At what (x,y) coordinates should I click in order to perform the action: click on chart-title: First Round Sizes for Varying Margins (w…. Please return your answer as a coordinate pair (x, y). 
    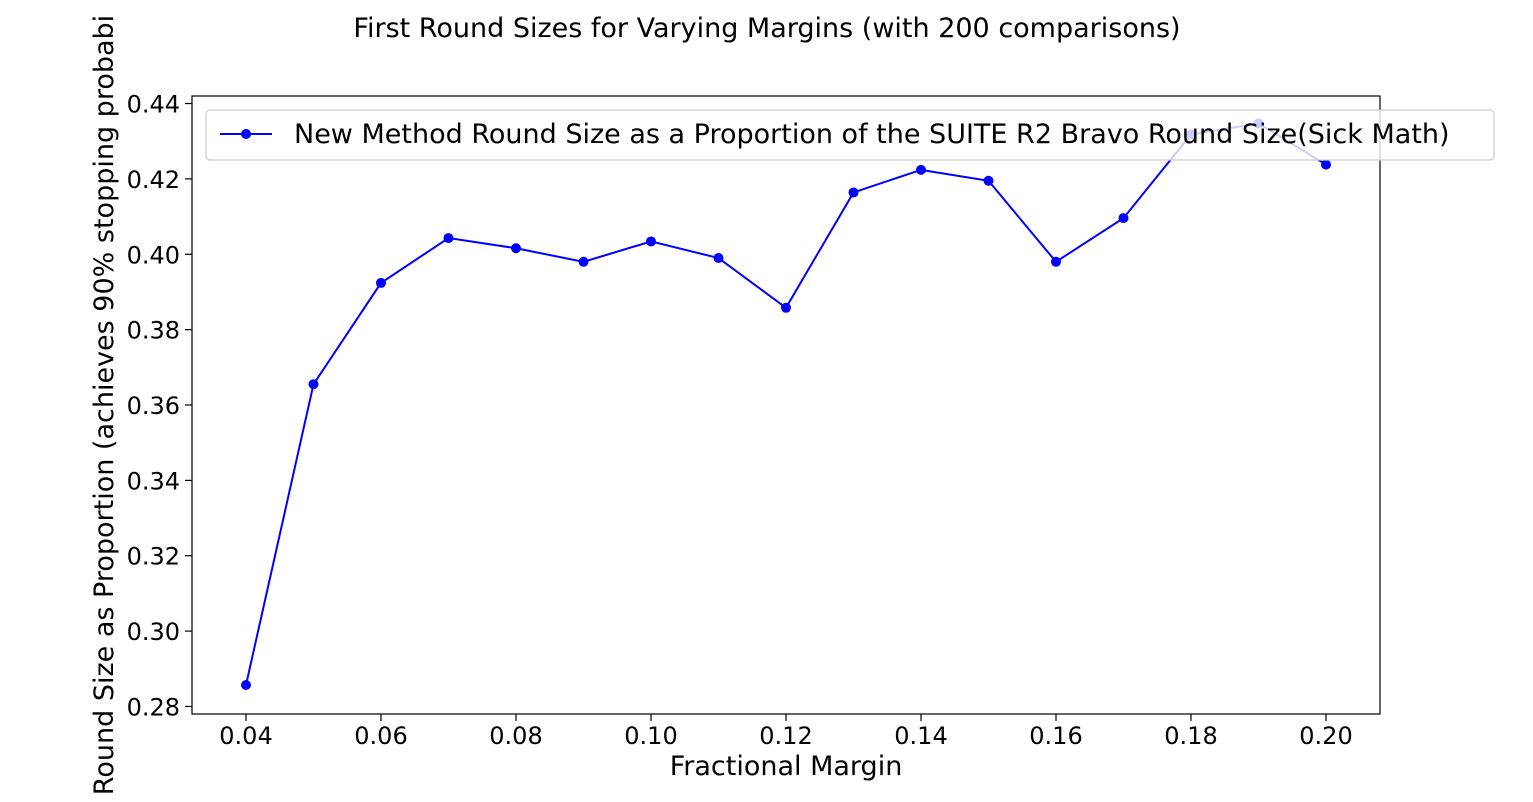
    Looking at the image, I should click on (766, 28).